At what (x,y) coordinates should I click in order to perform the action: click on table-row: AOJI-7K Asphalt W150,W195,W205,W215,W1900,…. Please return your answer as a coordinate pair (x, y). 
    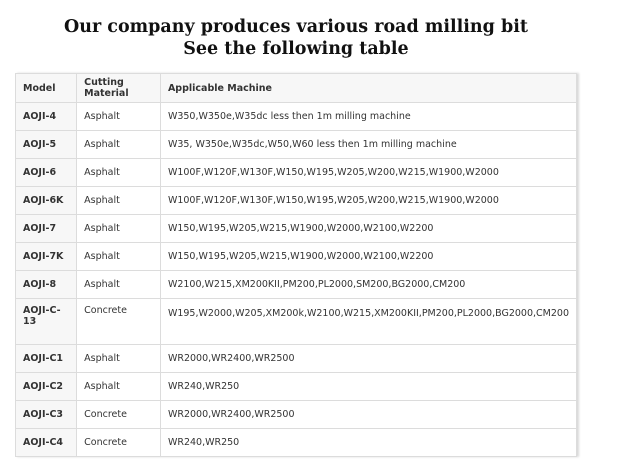
    Looking at the image, I should click on (296, 256).